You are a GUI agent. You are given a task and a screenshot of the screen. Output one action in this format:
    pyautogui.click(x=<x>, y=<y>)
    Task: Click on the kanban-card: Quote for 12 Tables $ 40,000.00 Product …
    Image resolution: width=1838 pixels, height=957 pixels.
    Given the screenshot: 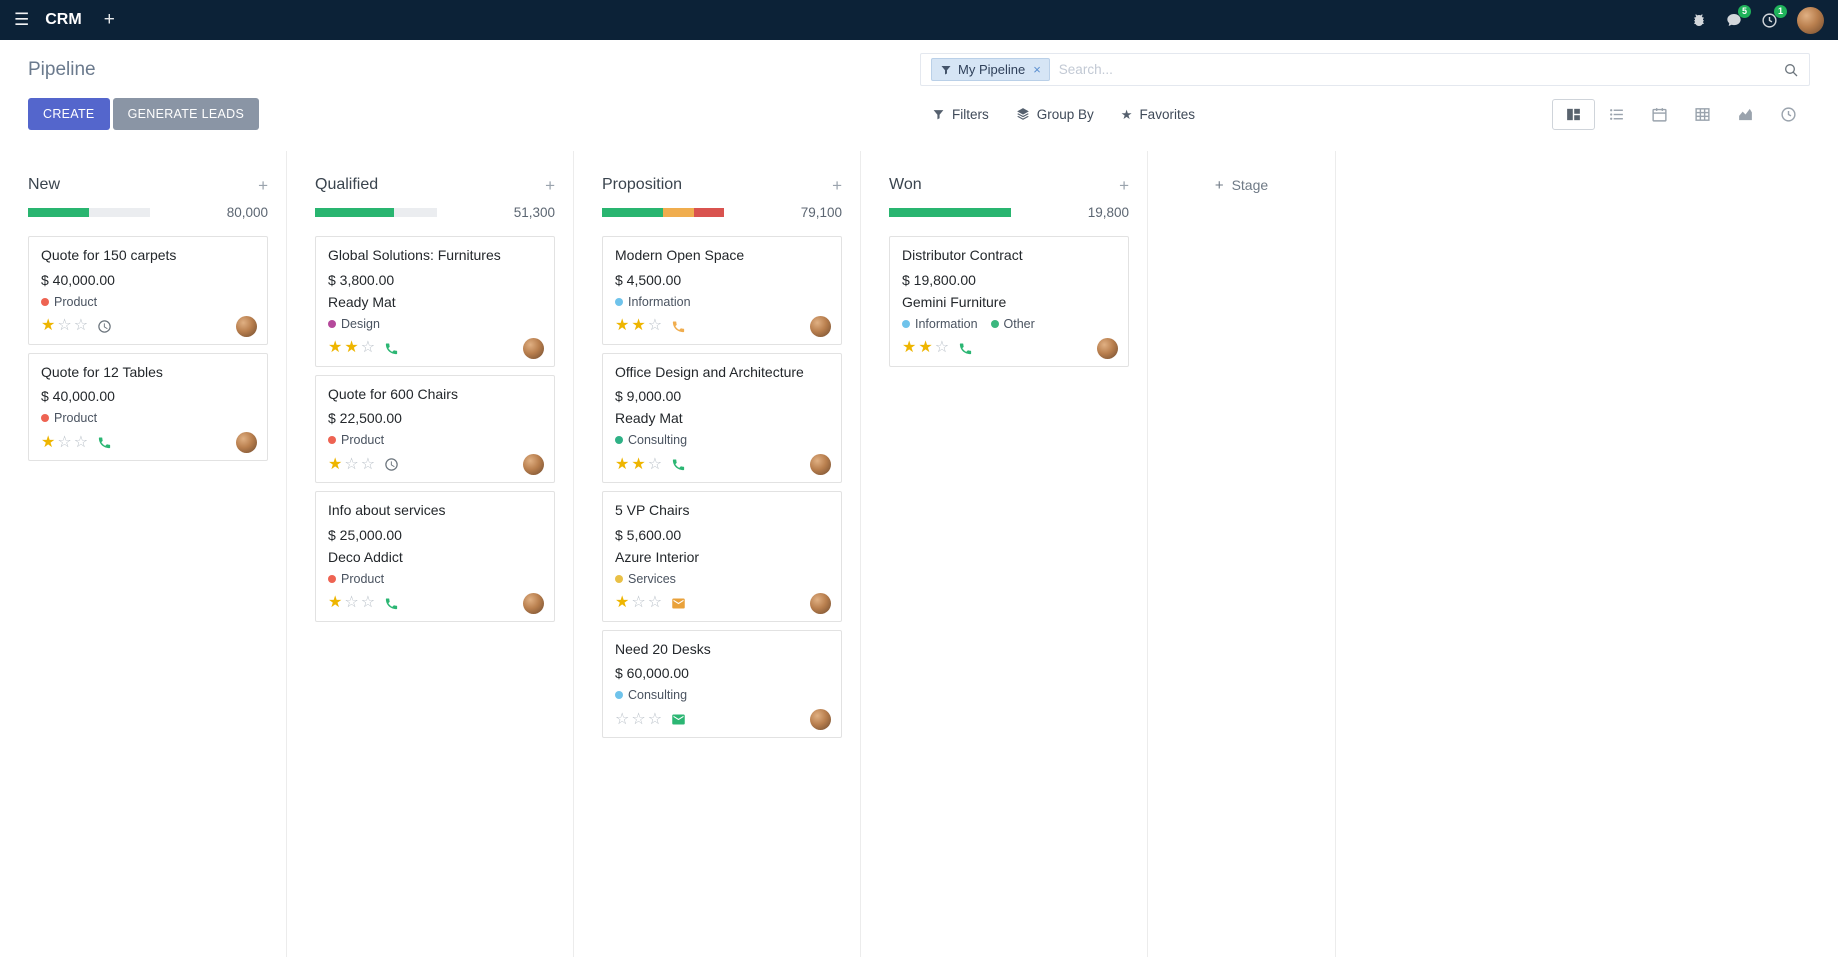 What is the action you would take?
    pyautogui.click(x=148, y=406)
    